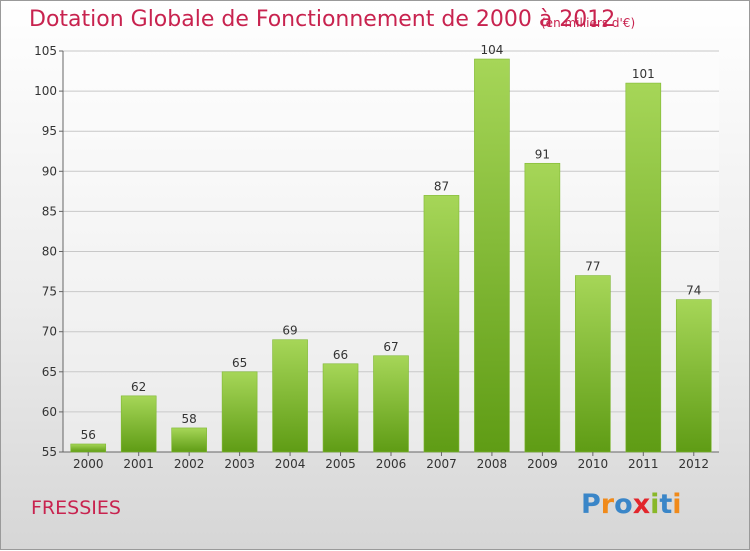 Image resolution: width=750 pixels, height=551 pixels. What do you see at coordinates (138, 387) in the screenshot?
I see `bar-value-label: 62` at bounding box center [138, 387].